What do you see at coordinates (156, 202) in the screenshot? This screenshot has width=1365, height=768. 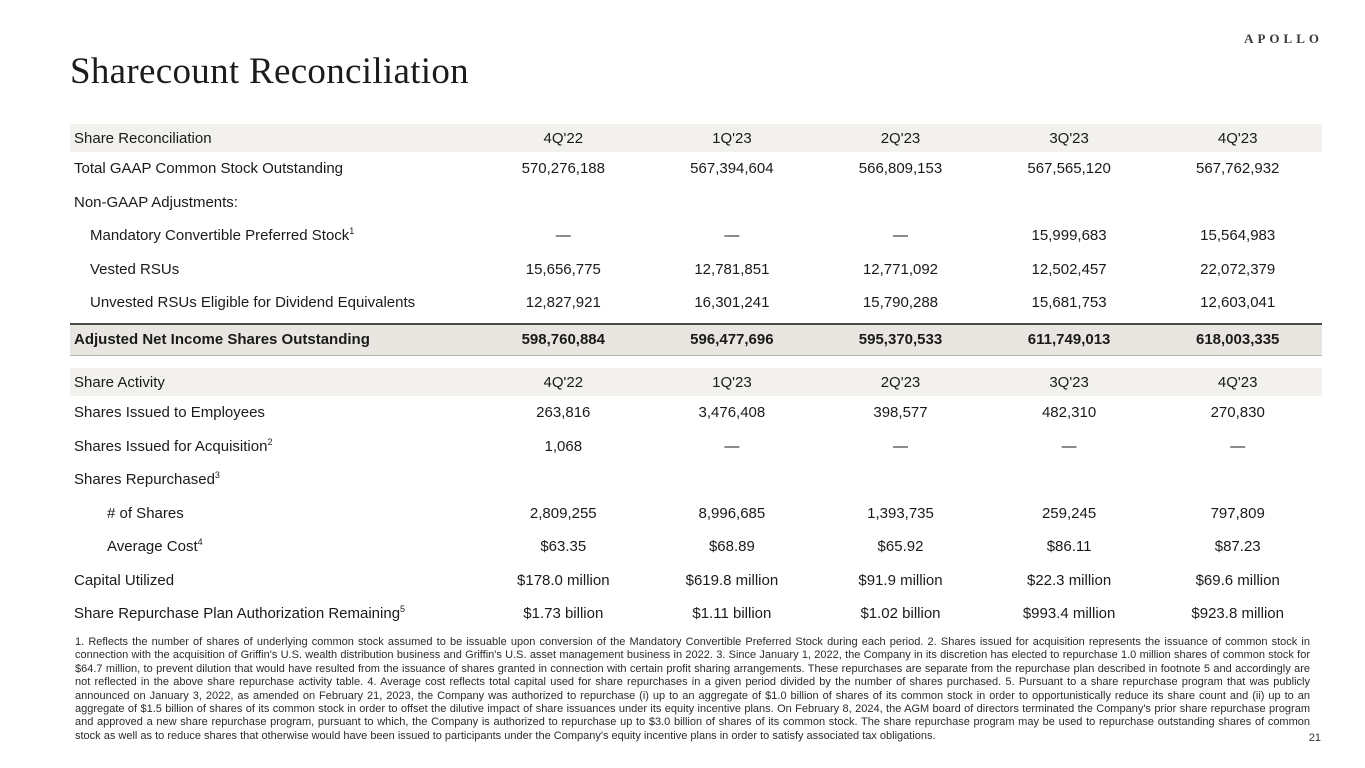 I see `row-label: Non-GAAP Adjustments:` at bounding box center [156, 202].